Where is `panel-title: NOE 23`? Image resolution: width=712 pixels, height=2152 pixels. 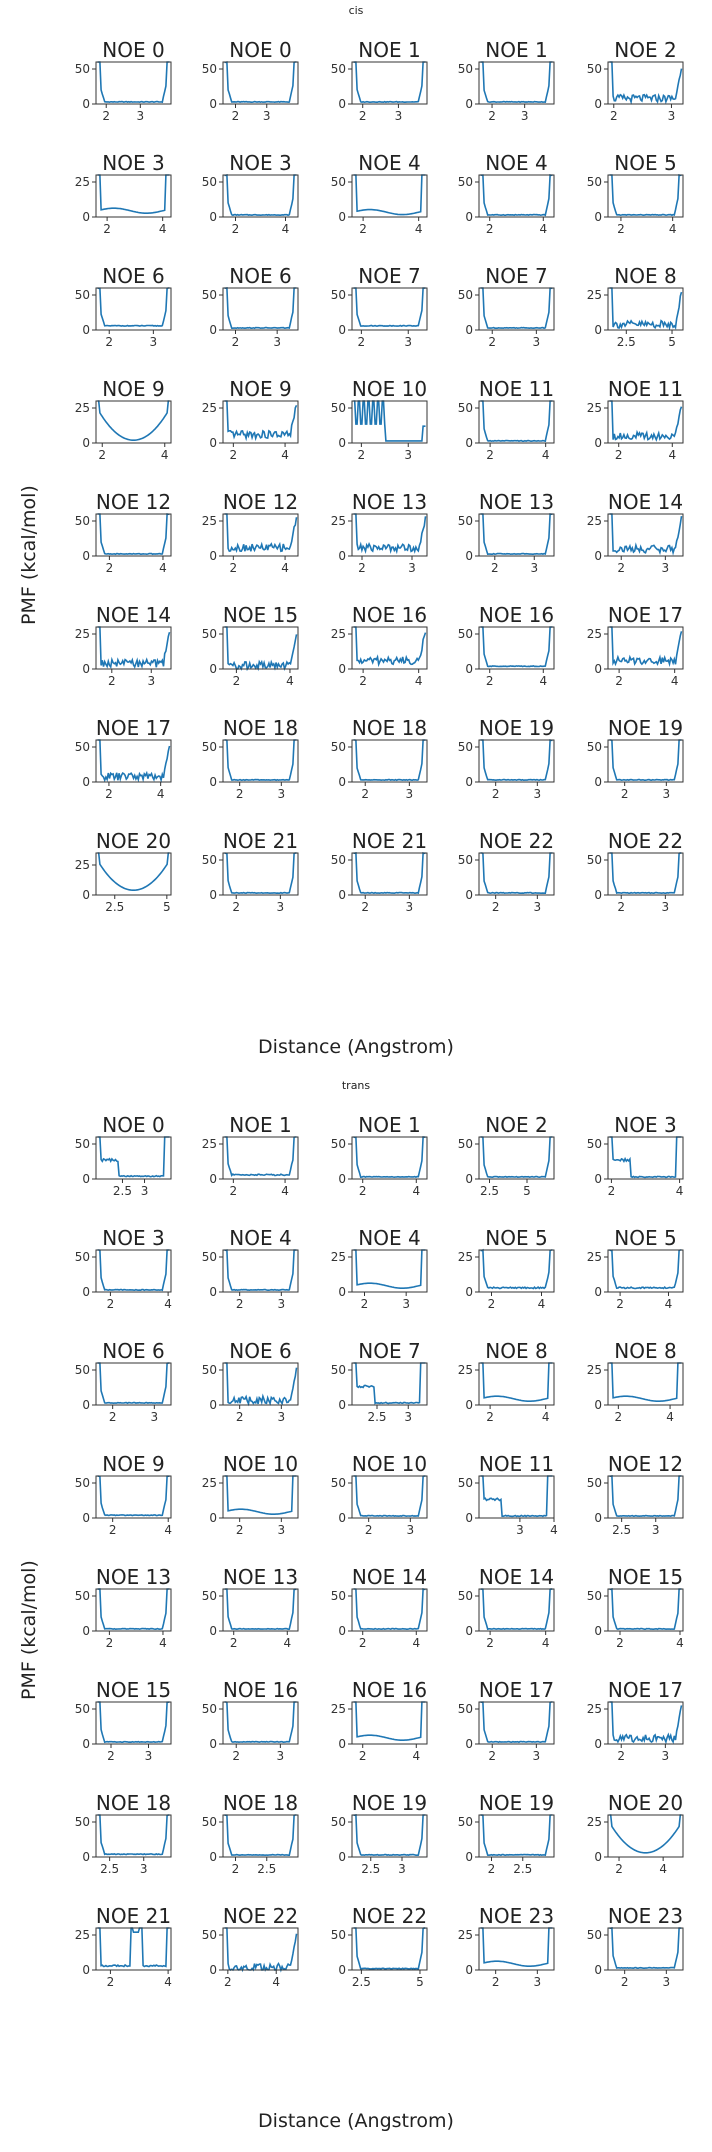
panel-title: NOE 23 is located at coordinates (516, 1916).